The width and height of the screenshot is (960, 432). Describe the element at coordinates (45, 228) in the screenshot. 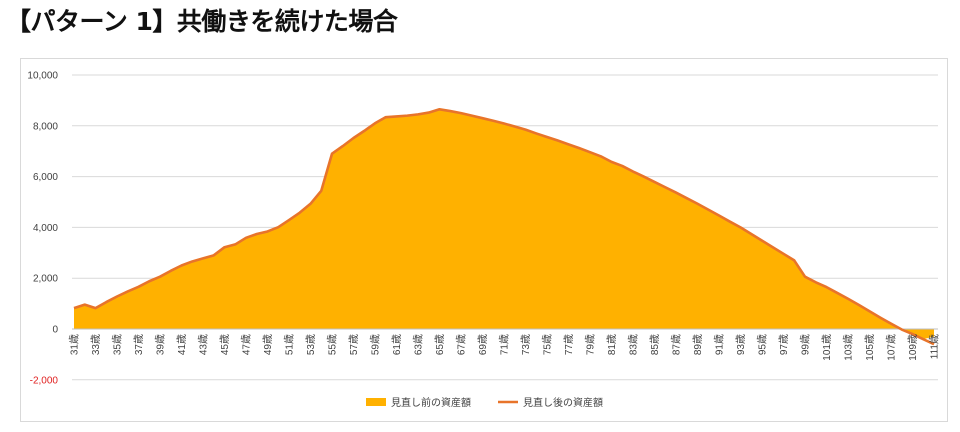

I see `y-tick-label: 4,000` at that location.